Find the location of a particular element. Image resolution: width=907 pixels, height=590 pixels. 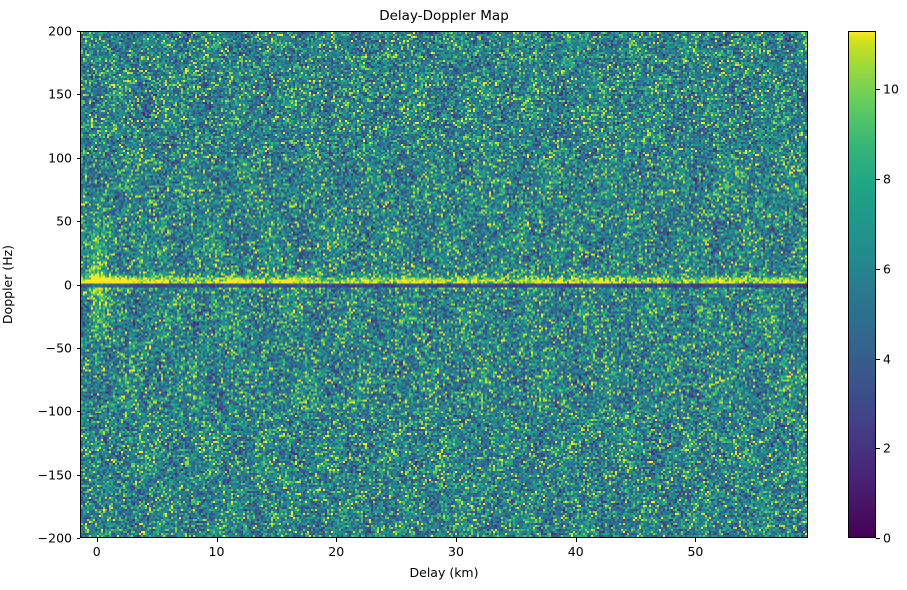

colorbar-gradient is located at coordinates (862, 284).